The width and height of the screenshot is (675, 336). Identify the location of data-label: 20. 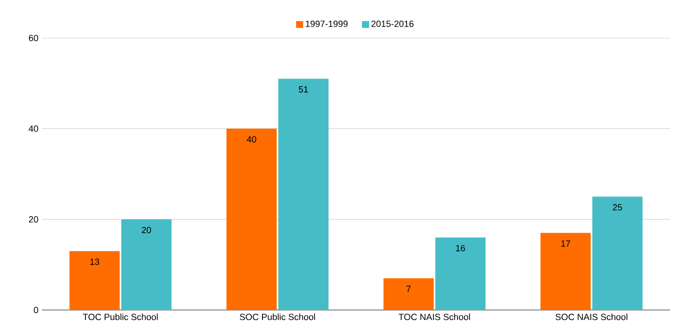
(147, 230).